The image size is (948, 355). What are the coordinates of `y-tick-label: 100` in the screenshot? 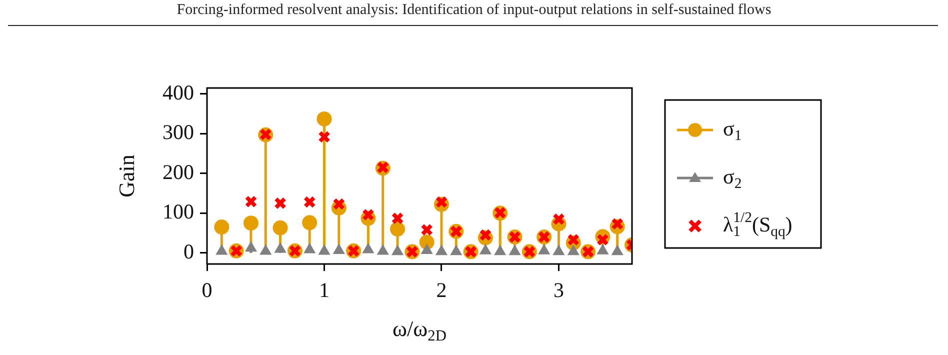 It's located at (178, 212).